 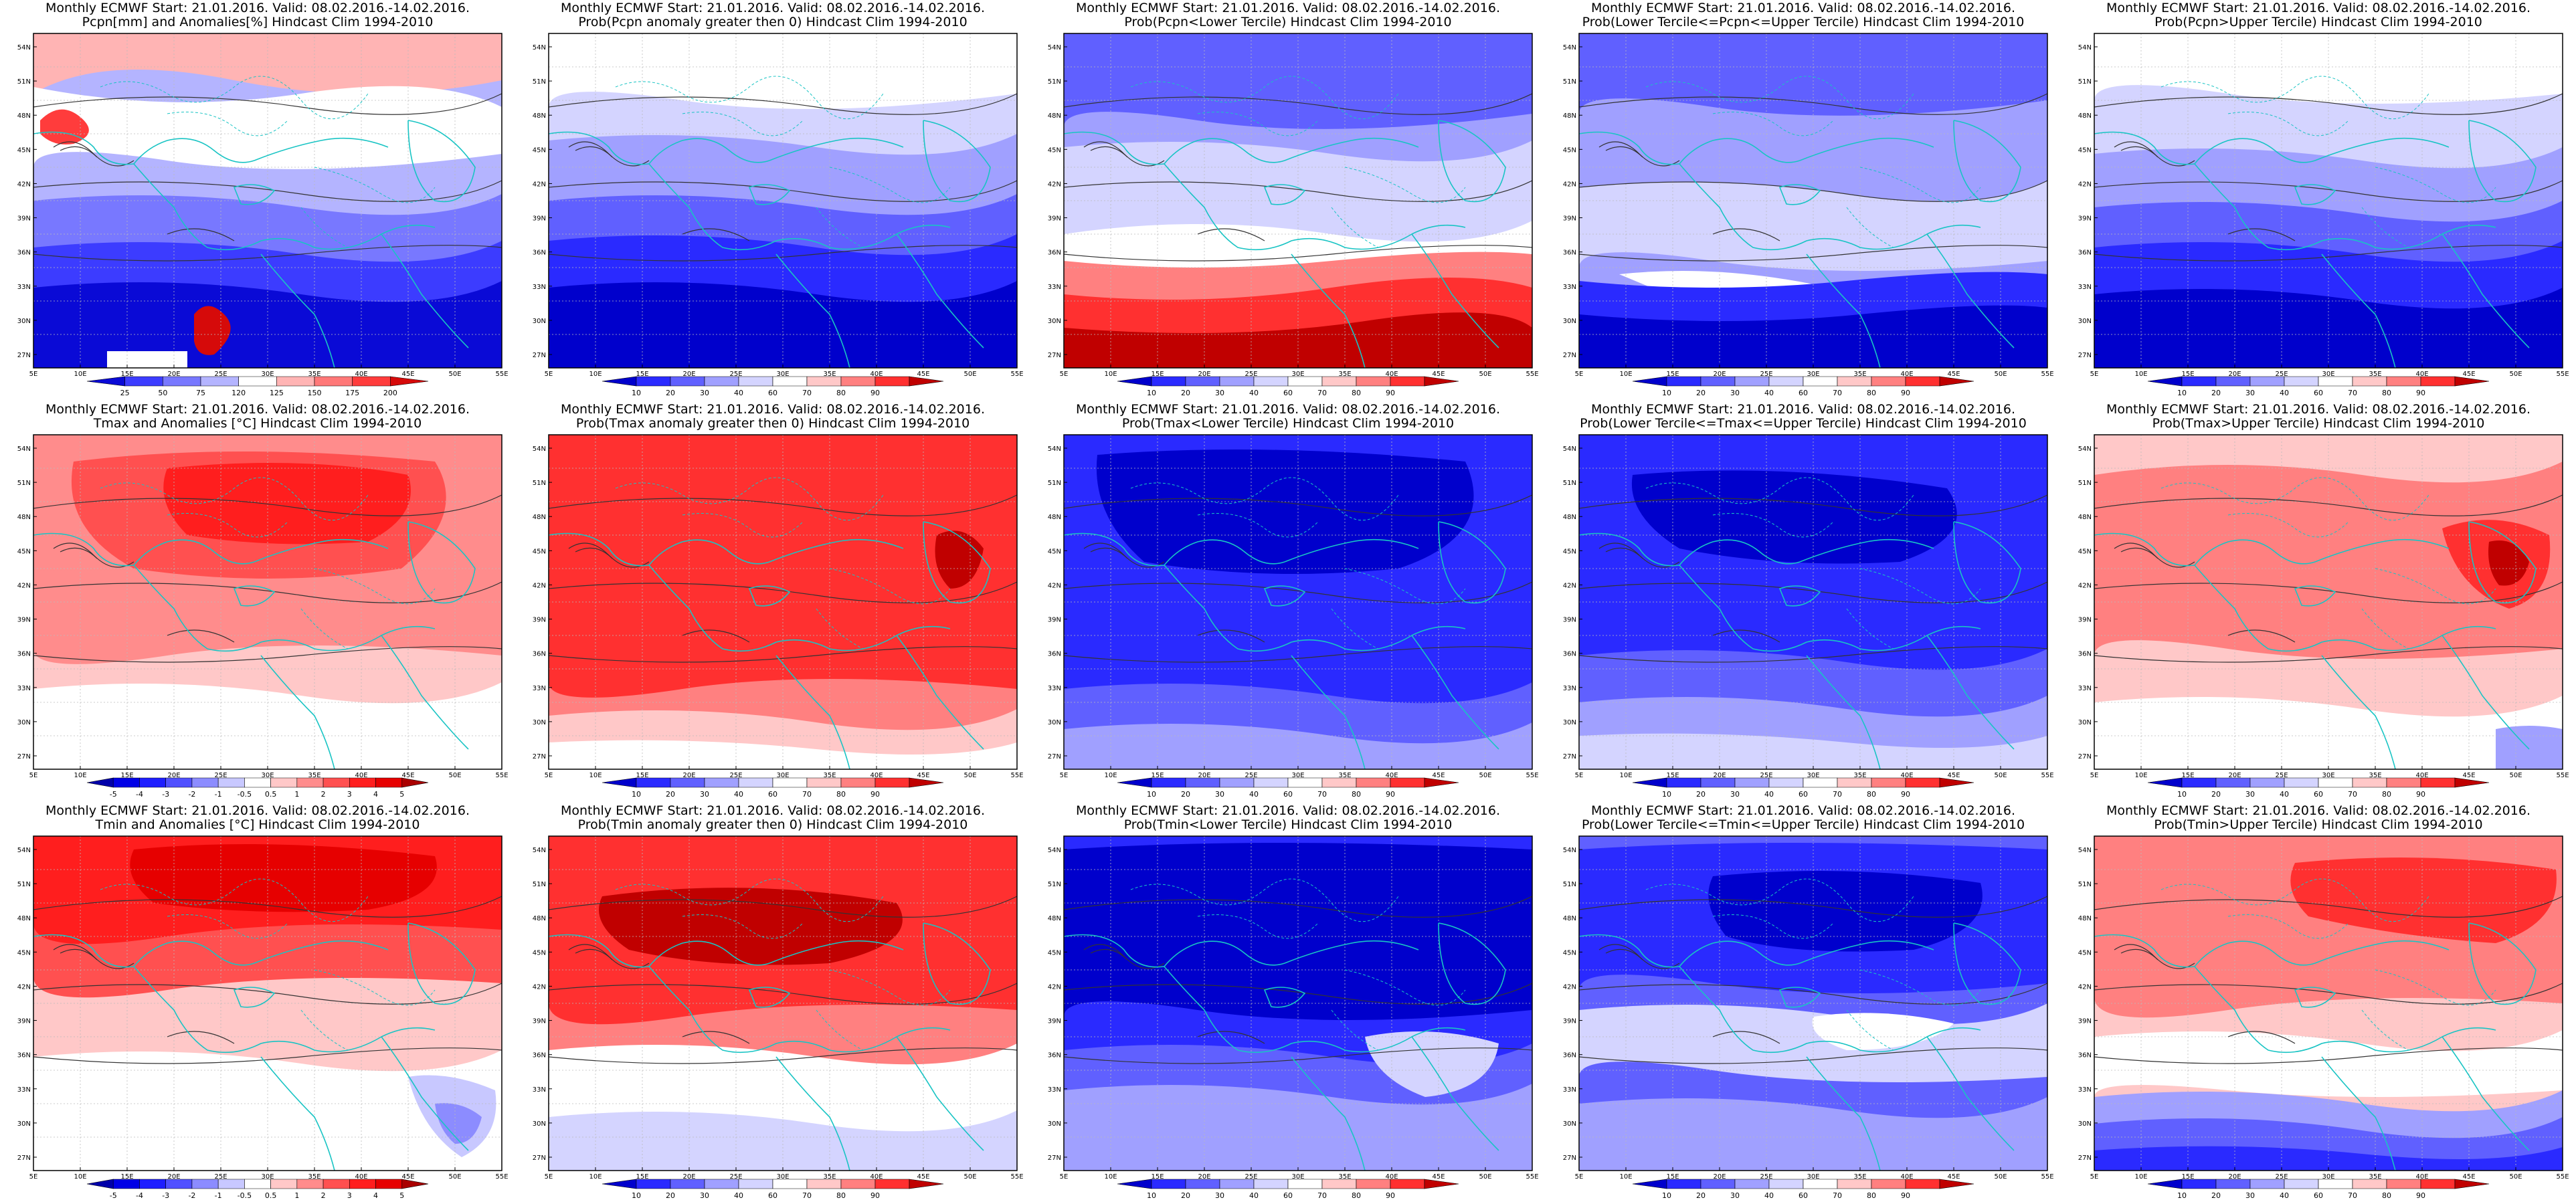 What do you see at coordinates (2085, 722) in the screenshot?
I see `lat-tick-label: 30N` at bounding box center [2085, 722].